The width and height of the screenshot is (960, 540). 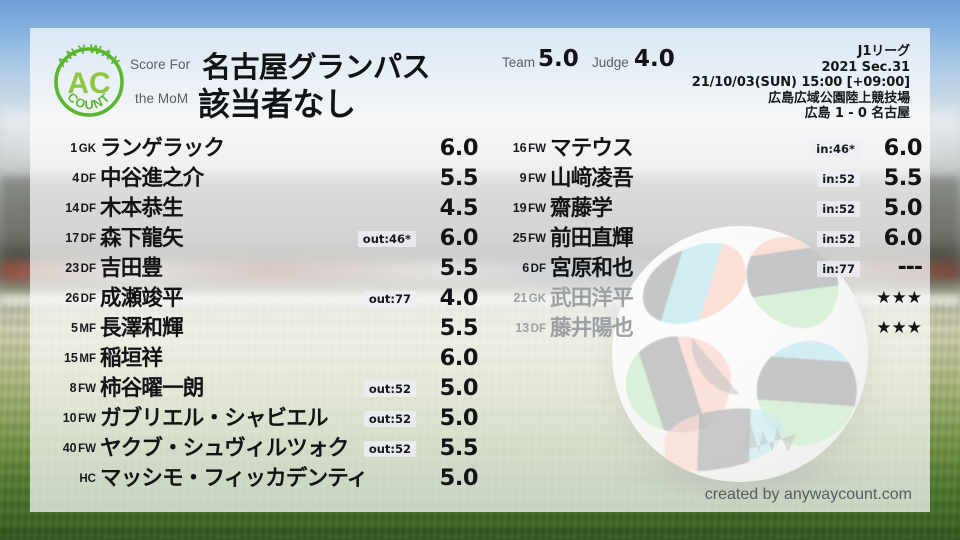 What do you see at coordinates (581, 208) in the screenshot?
I see `player-name: 齋藤学` at bounding box center [581, 208].